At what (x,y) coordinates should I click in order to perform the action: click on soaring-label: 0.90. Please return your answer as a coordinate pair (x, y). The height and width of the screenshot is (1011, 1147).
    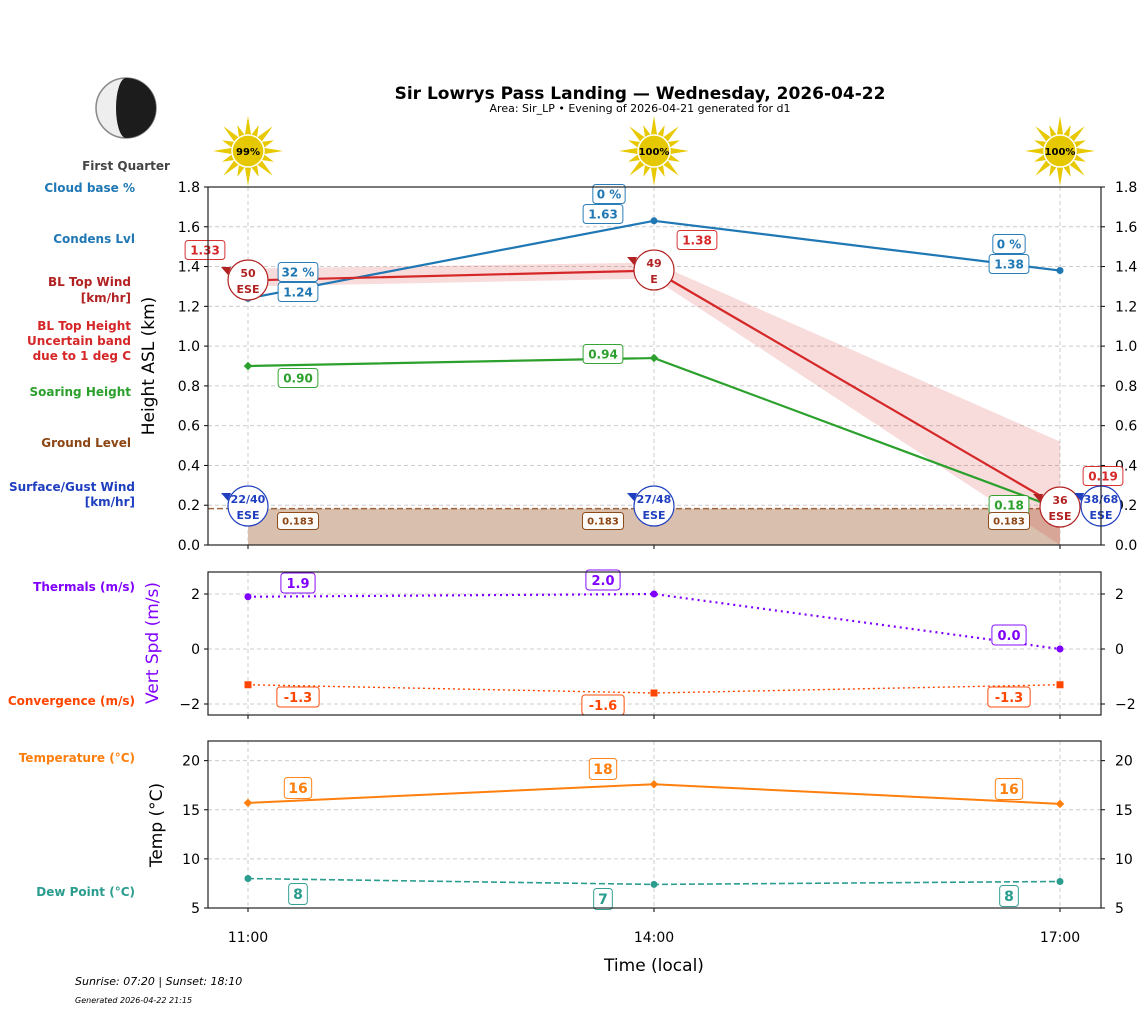
    Looking at the image, I should click on (298, 378).